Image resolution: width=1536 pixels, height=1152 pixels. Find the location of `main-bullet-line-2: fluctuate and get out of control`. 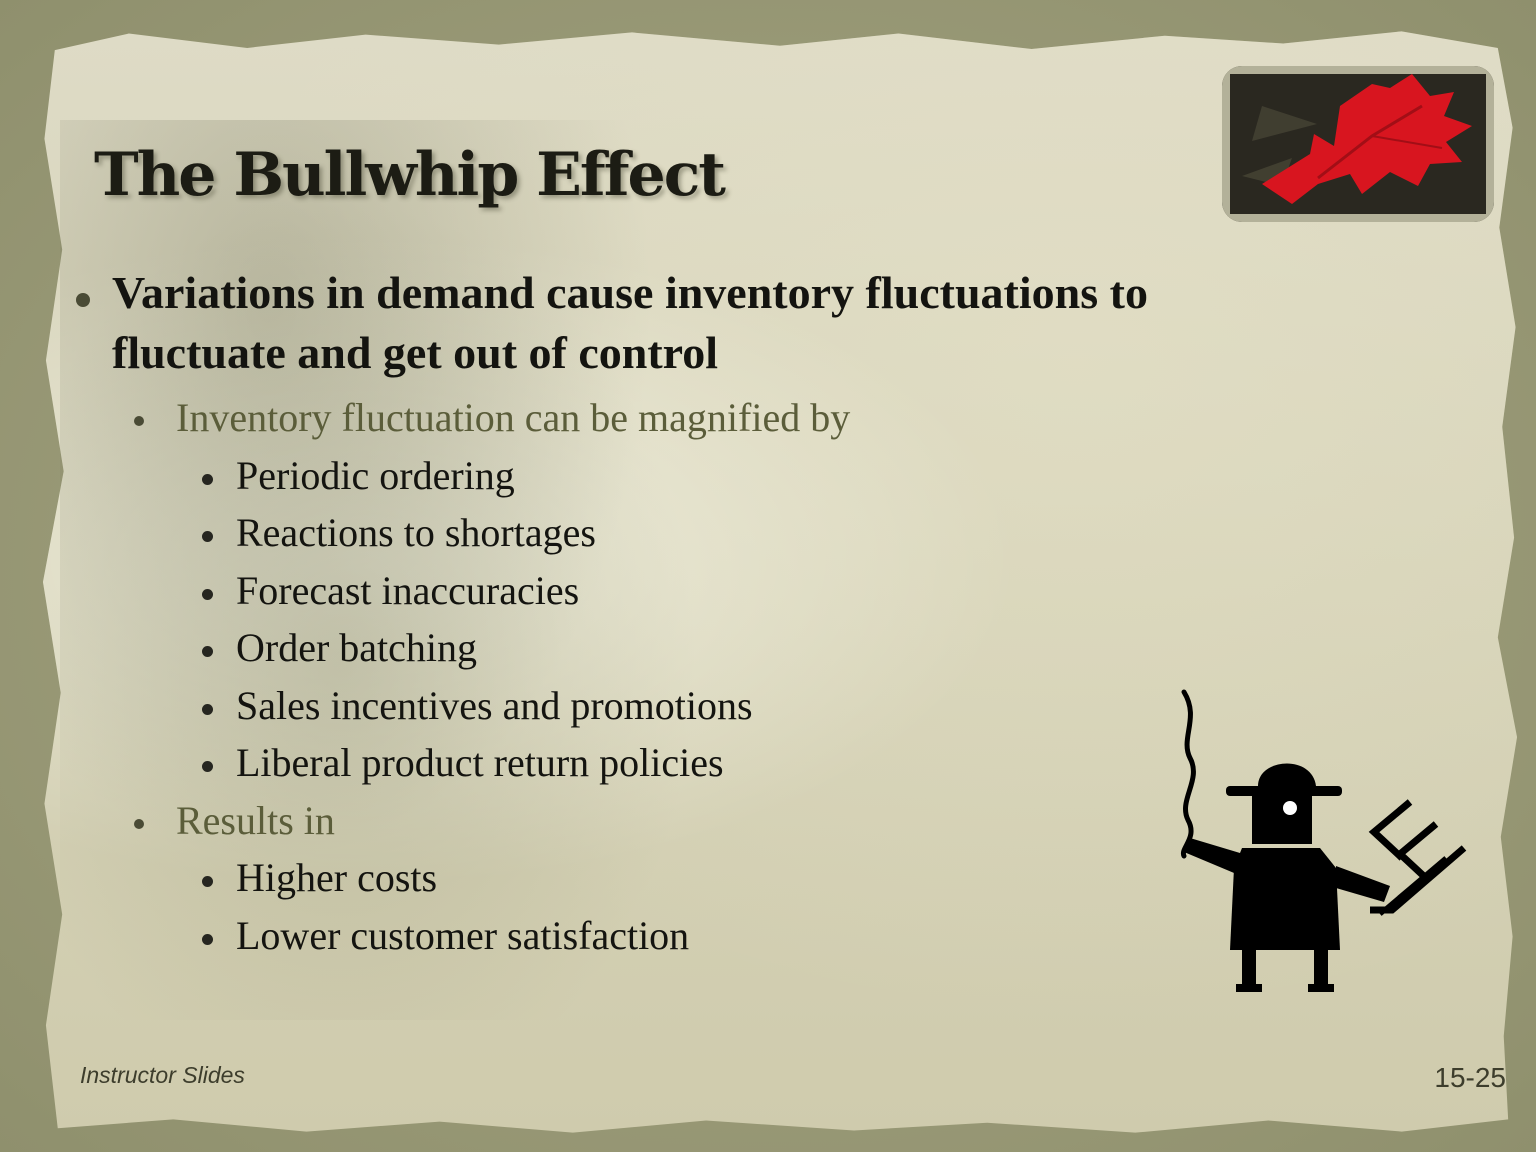

main-bullet-line-2: fluctuate and get out of control is located at coordinates (415, 352).